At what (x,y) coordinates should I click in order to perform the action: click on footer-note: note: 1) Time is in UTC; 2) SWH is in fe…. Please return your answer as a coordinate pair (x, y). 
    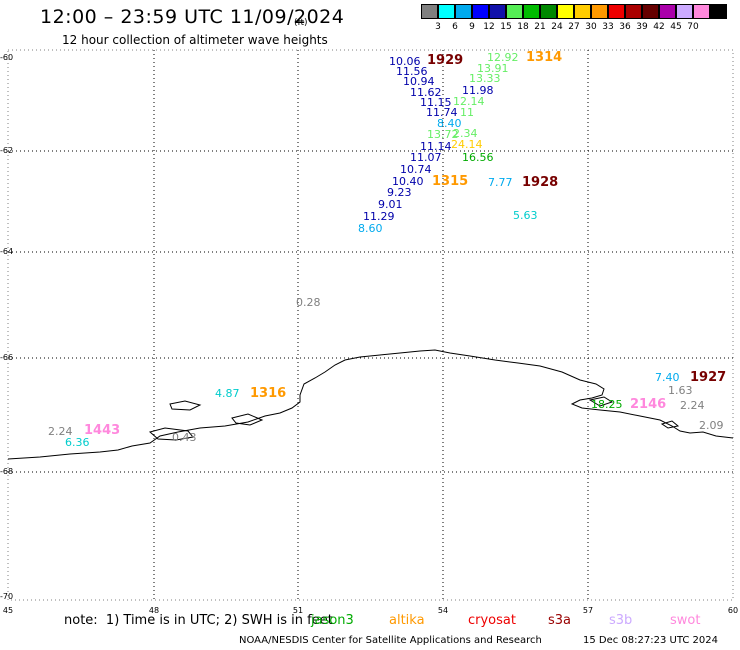
    Looking at the image, I should click on (198, 620).